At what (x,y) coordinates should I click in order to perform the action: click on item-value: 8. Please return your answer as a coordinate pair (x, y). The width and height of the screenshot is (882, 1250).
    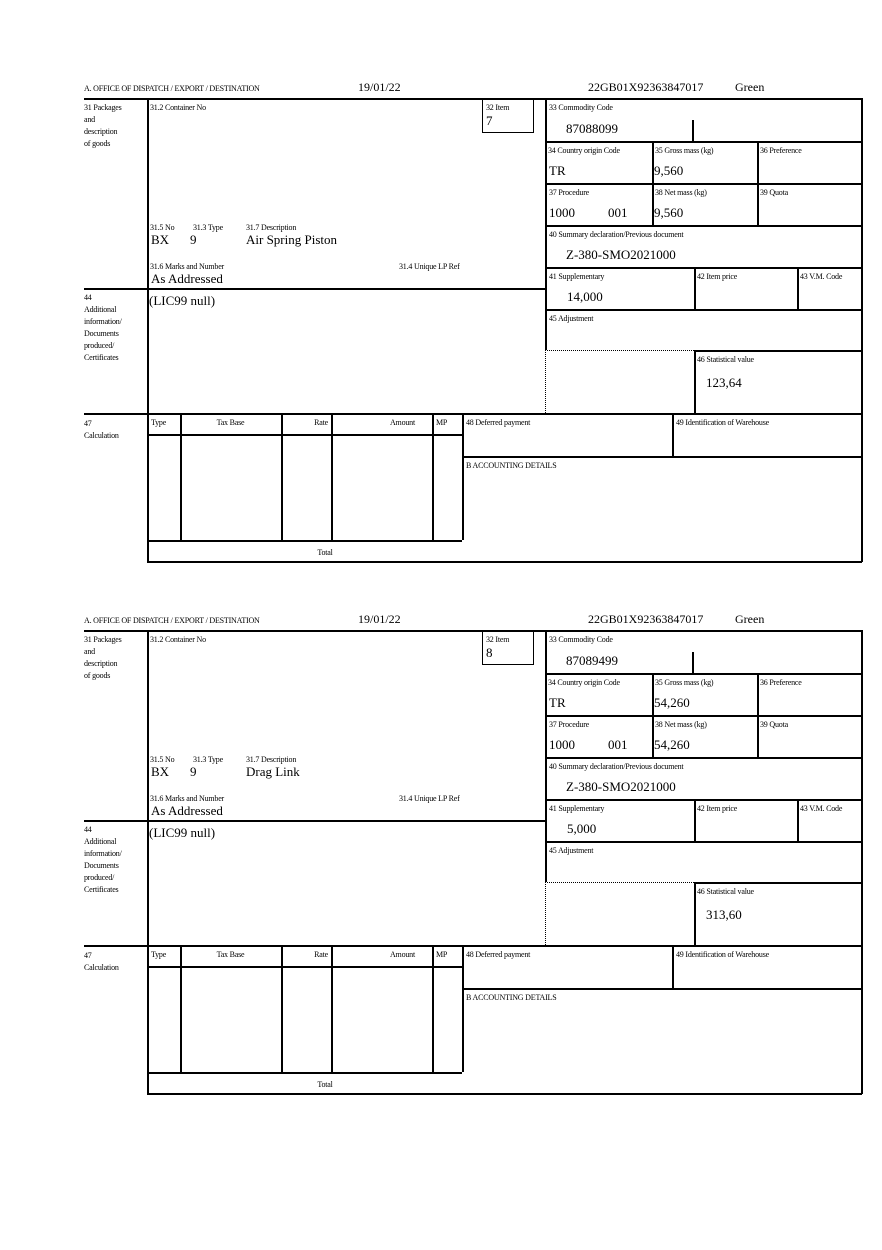
    Looking at the image, I should click on (489, 652).